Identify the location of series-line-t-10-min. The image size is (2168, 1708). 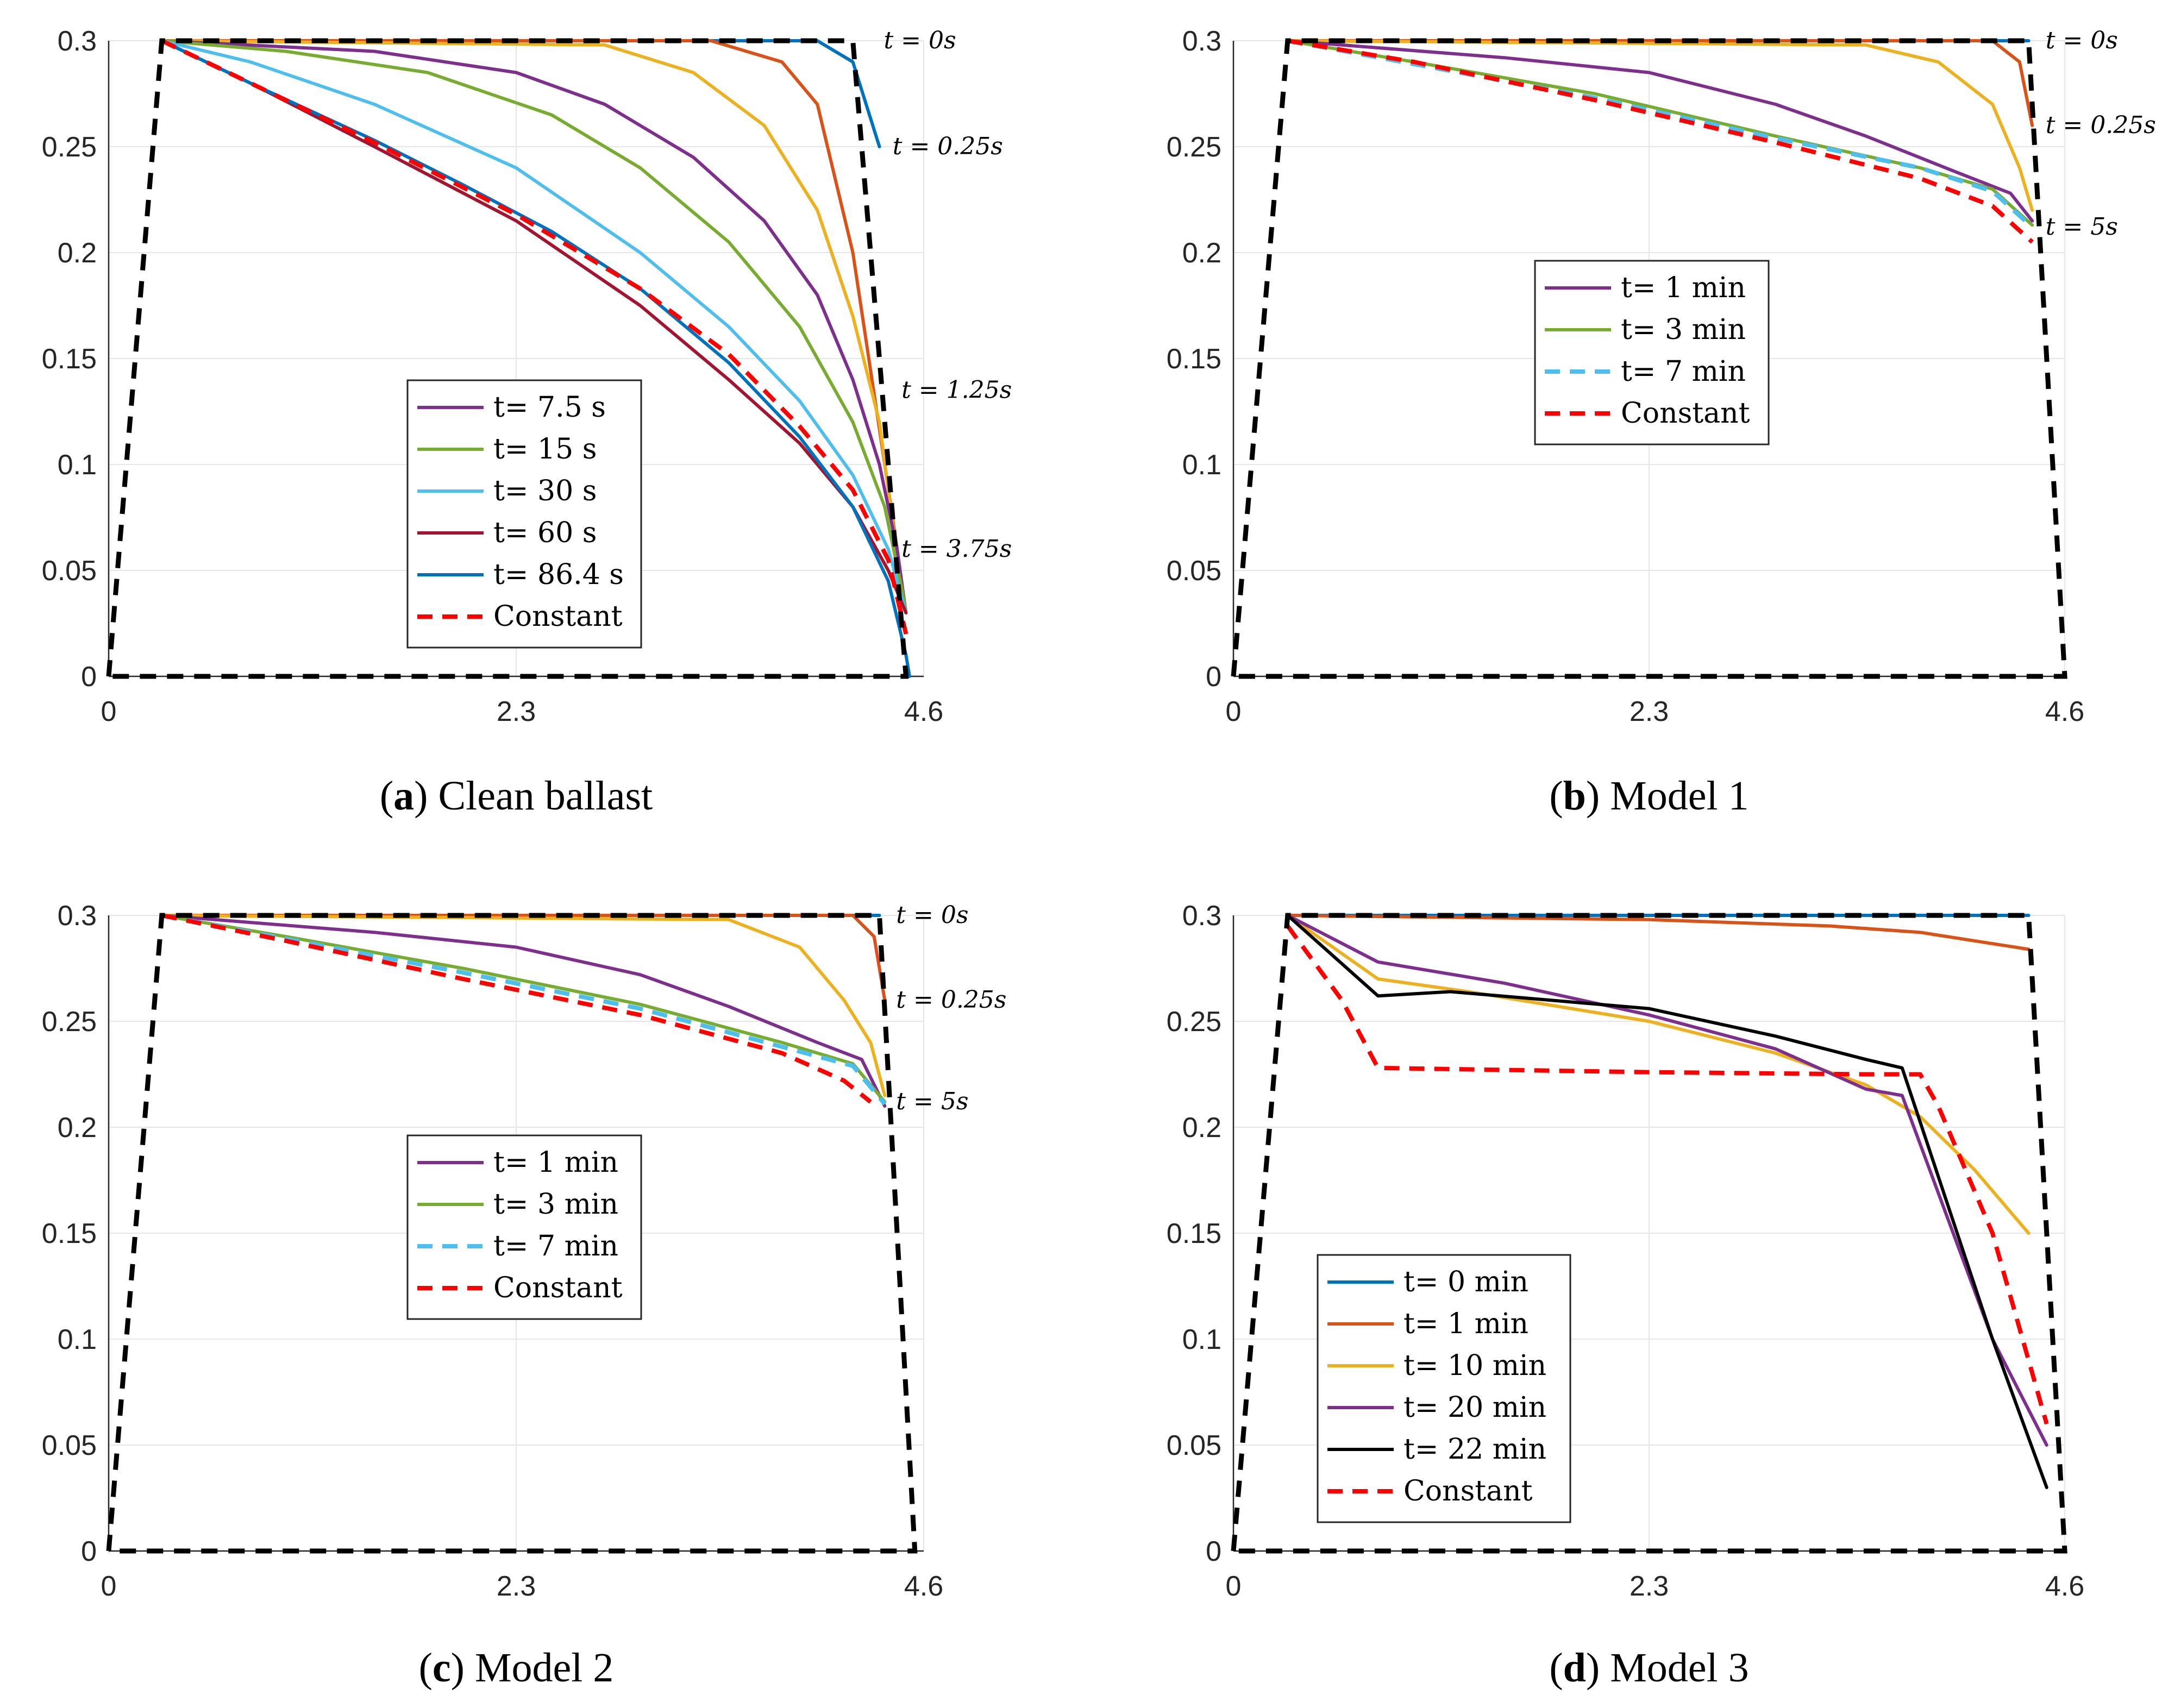
(1658, 1074).